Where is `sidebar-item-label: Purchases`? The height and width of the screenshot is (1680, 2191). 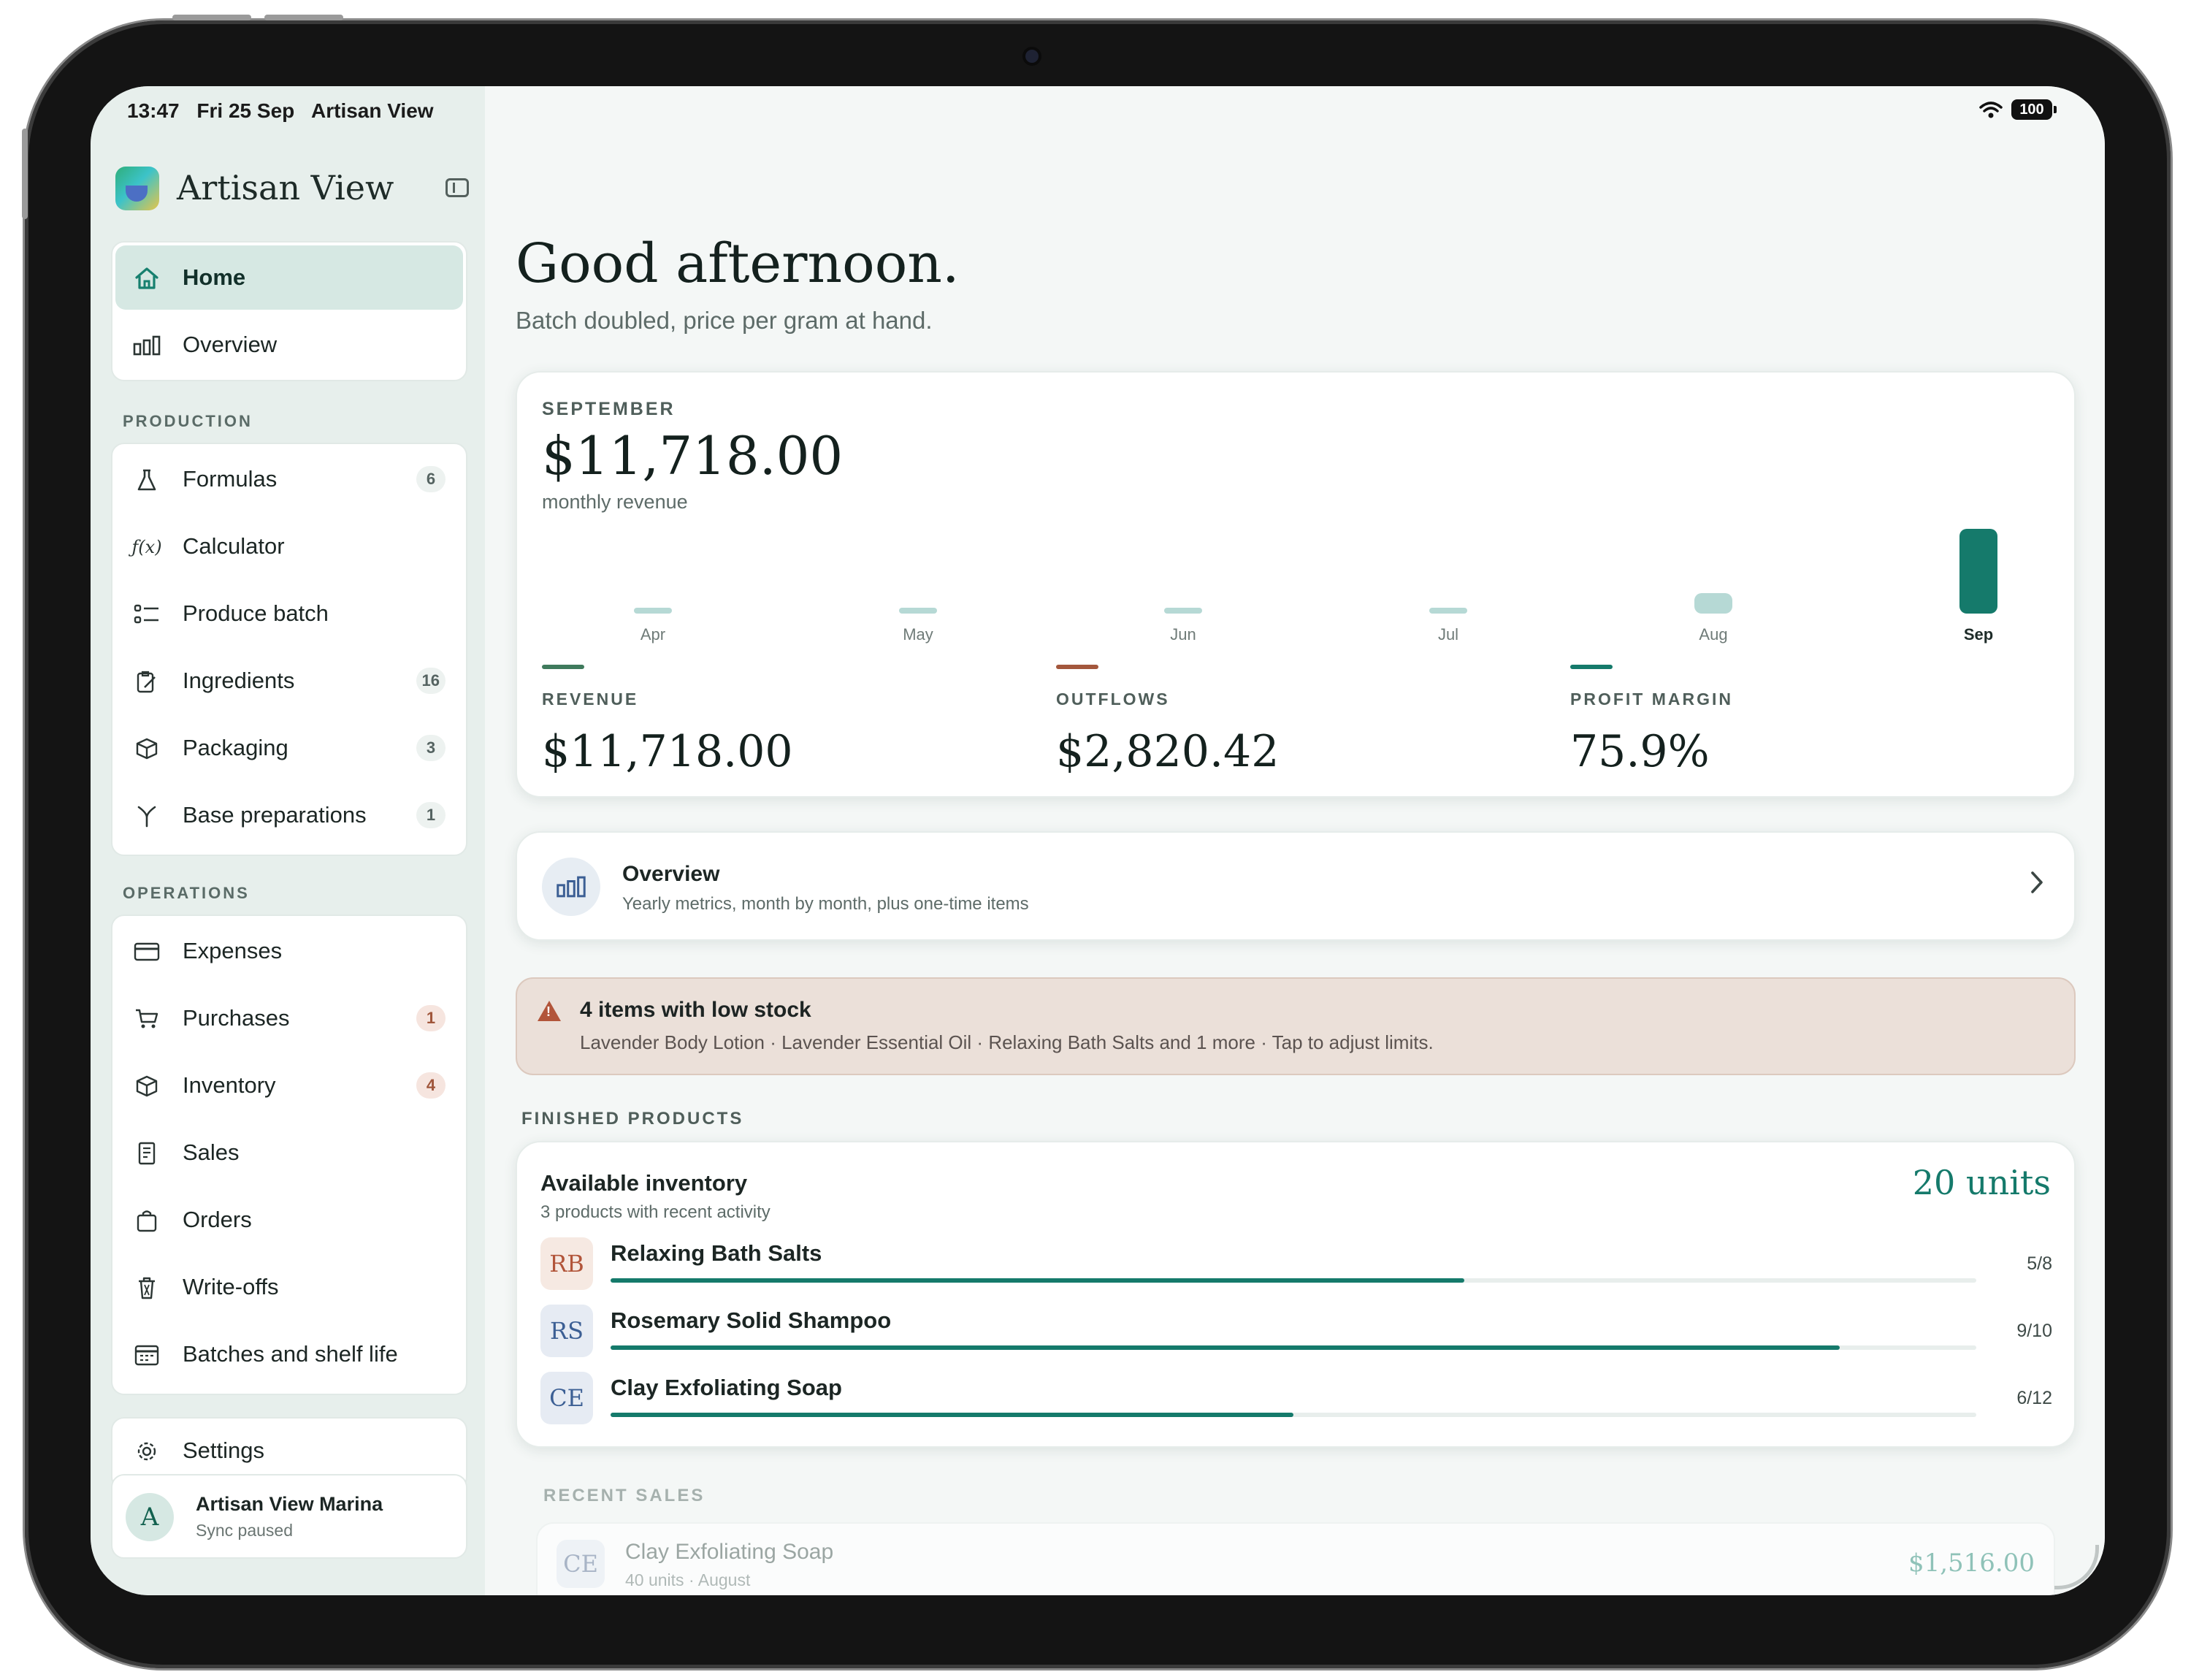
sidebar-item-label: Purchases is located at coordinates (236, 1018).